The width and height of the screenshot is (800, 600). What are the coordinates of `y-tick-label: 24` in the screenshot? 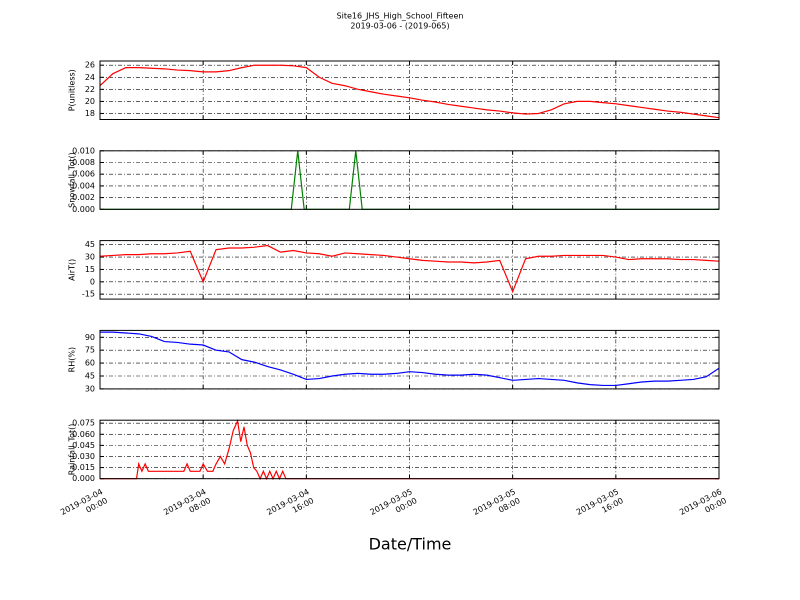 It's located at (90, 77).